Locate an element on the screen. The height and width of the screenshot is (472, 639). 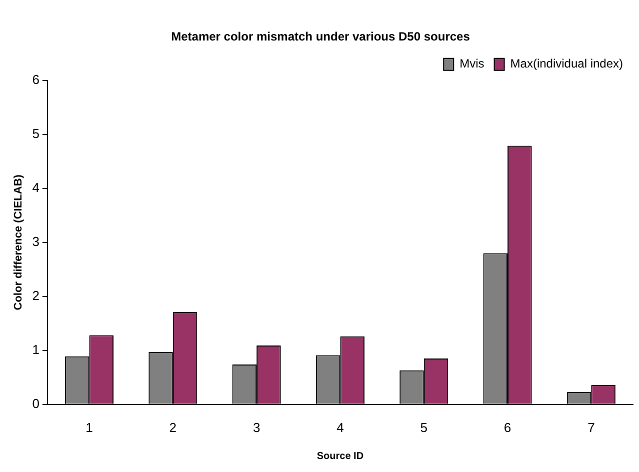
y-axis-title: Color difference (CIELAB) is located at coordinates (18, 242).